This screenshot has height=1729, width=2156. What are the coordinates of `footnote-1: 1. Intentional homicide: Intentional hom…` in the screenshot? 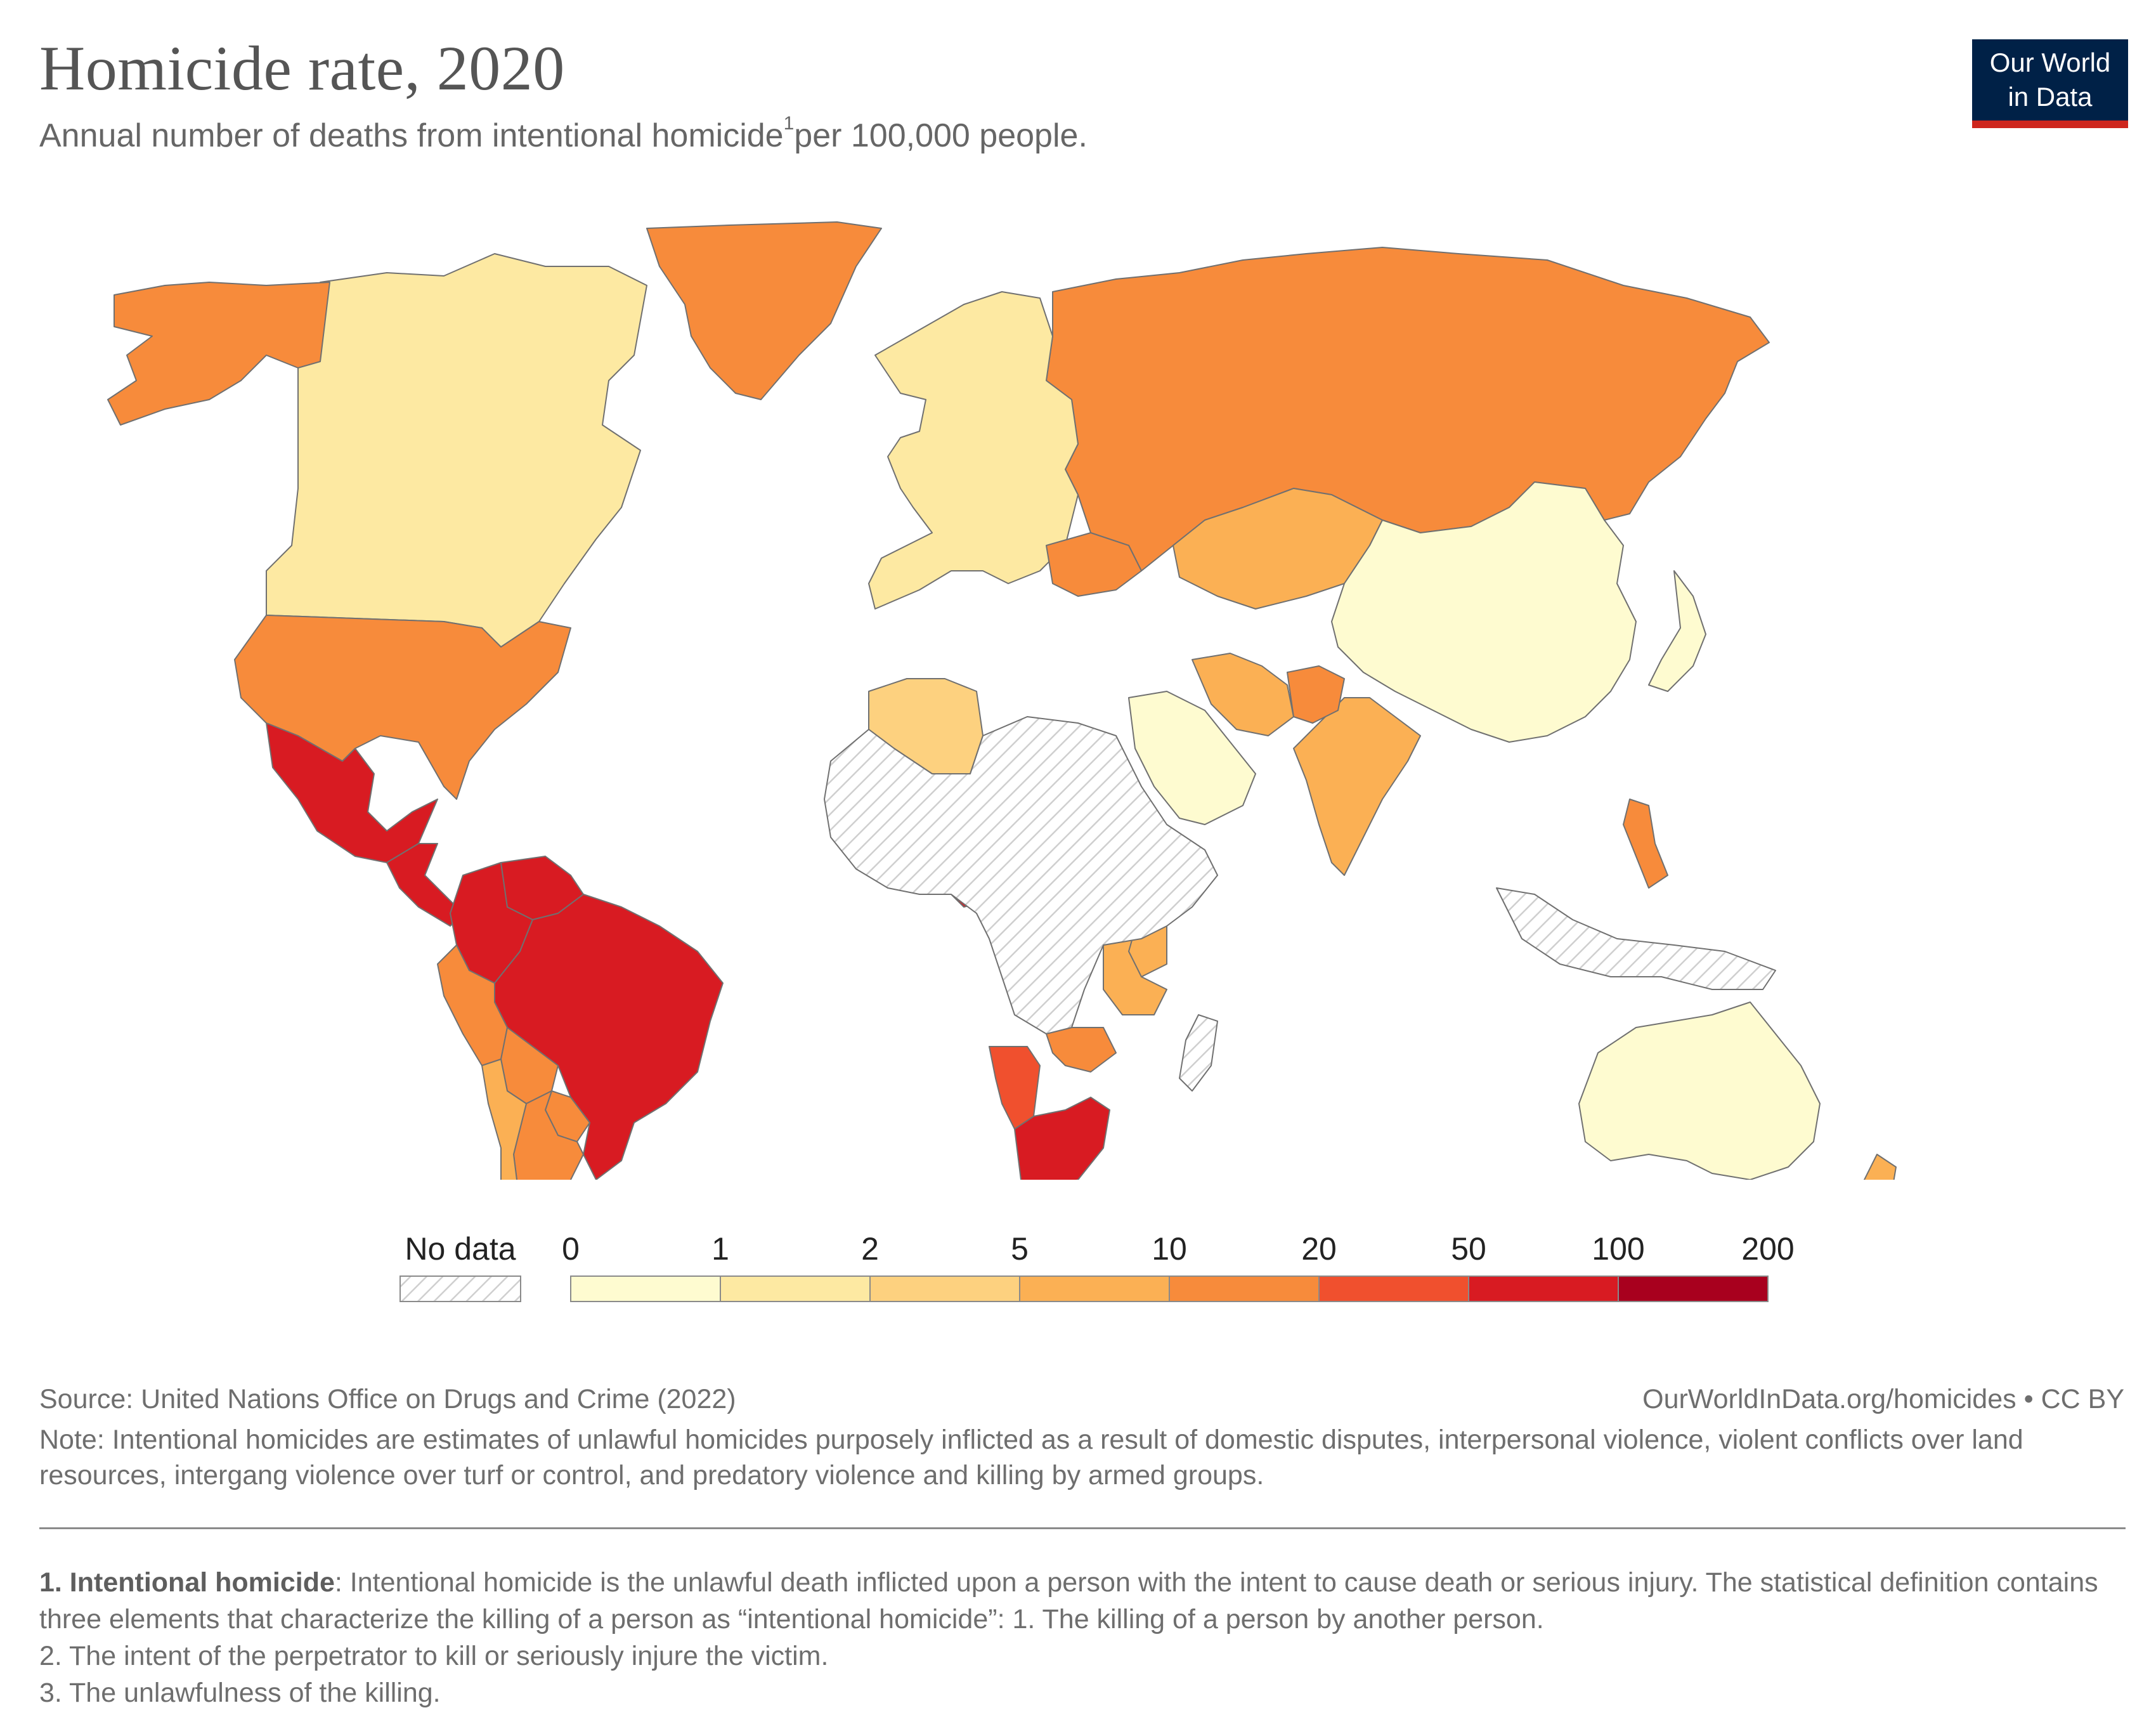 It's located at (1085, 1601).